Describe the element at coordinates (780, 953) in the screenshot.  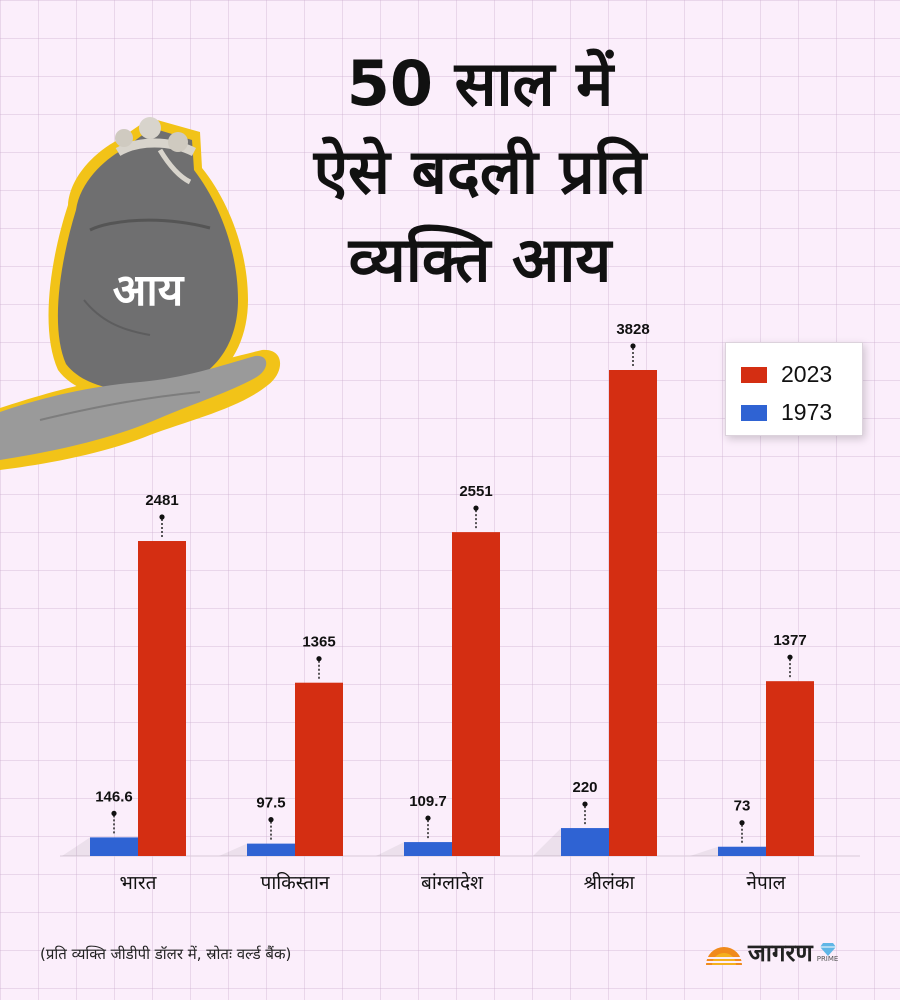
I see `brand-name: जागरण` at that location.